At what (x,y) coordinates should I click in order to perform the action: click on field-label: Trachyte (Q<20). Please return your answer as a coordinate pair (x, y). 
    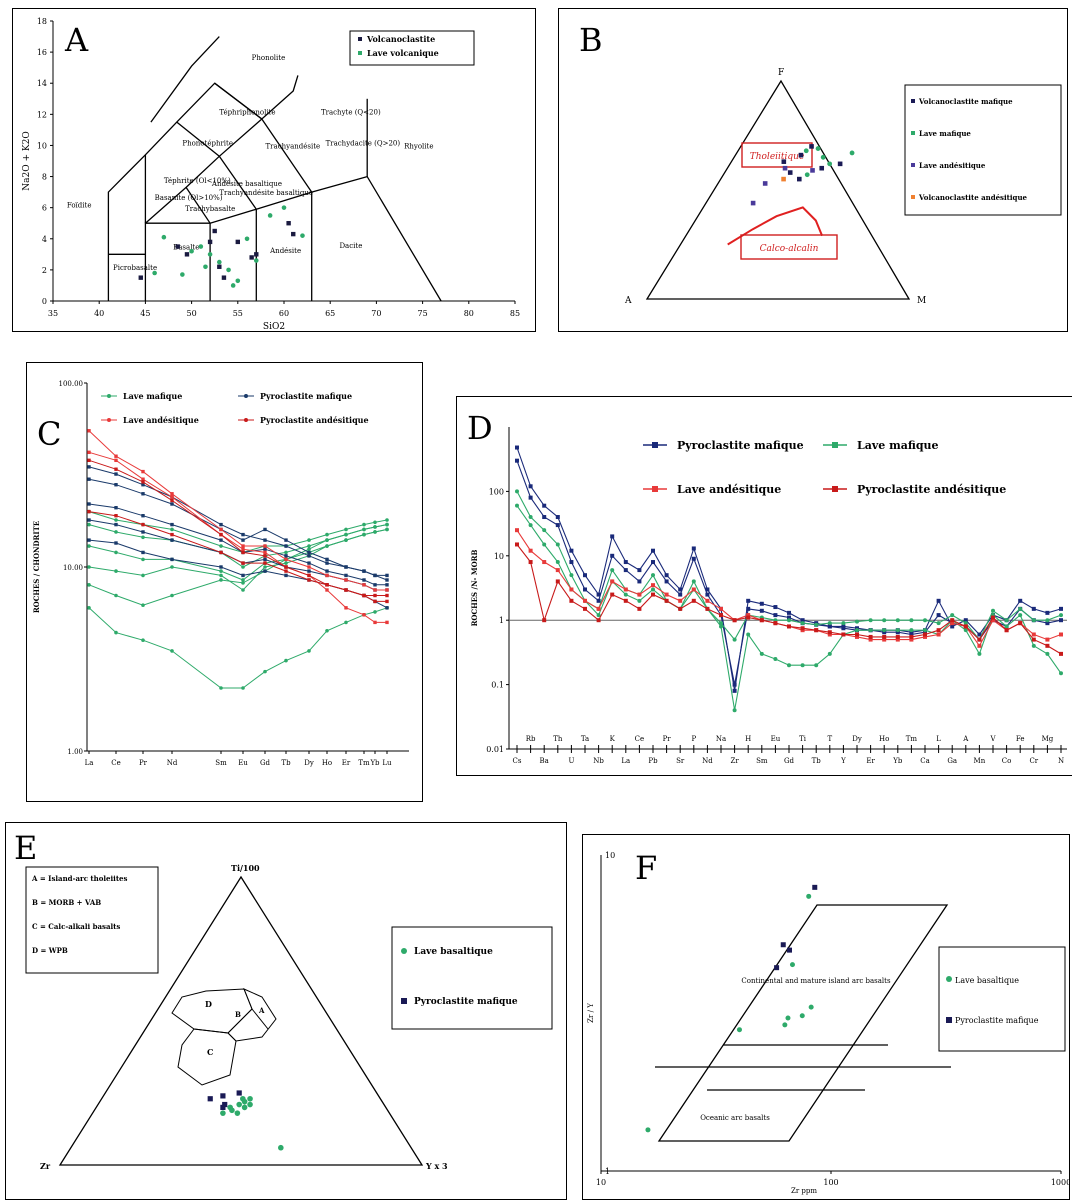
    Looking at the image, I should click on (351, 112).